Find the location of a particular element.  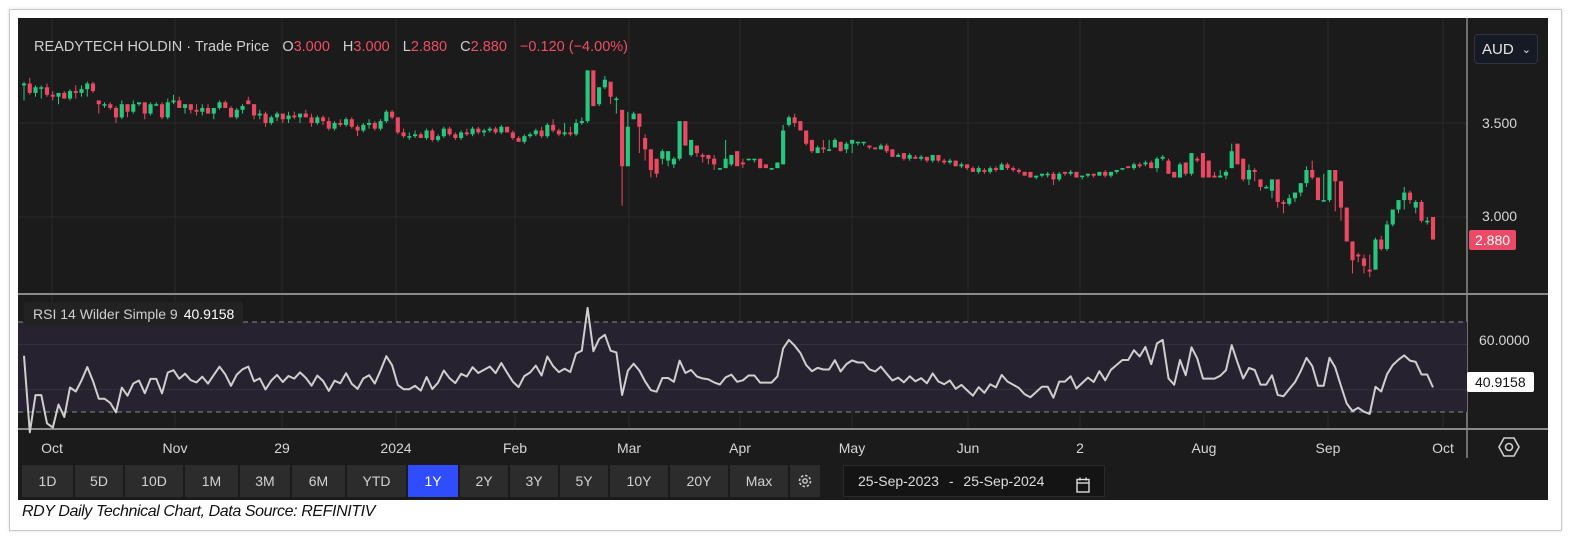

range-button-5y: 5Y is located at coordinates (584, 481).